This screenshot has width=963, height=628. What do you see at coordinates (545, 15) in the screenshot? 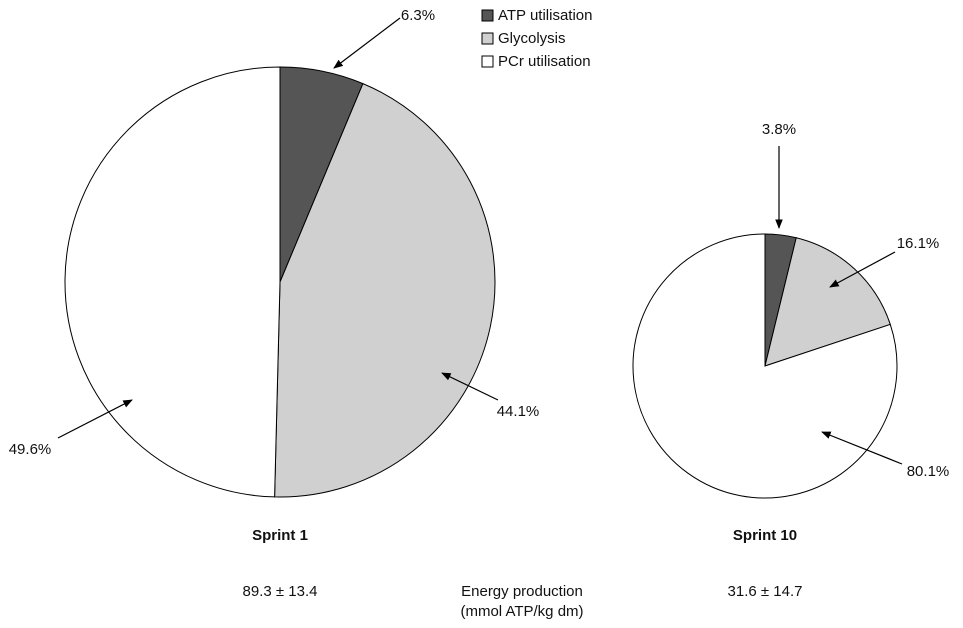
I see `legend-label: ATP utilisation` at bounding box center [545, 15].